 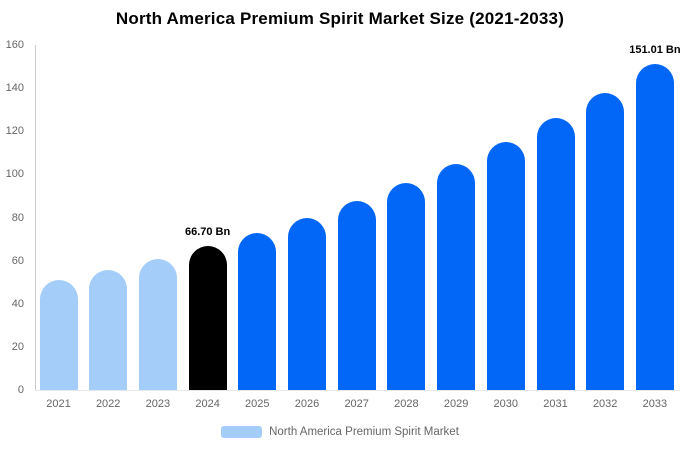 What do you see at coordinates (356, 404) in the screenshot?
I see `x-axis-label-2027: 2027` at bounding box center [356, 404].